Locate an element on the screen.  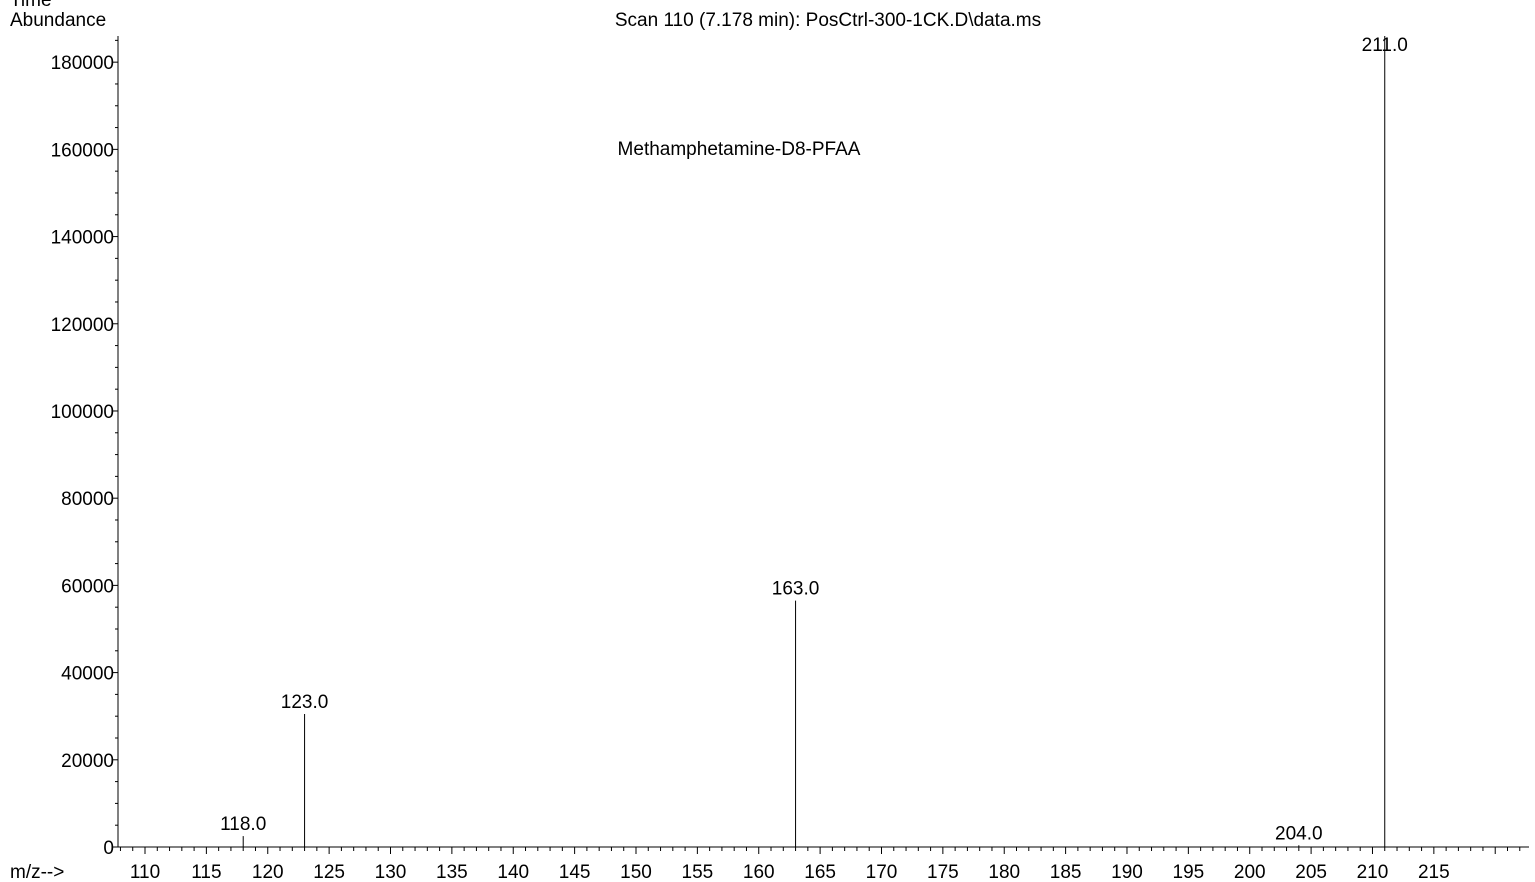
y-tick-label: 60000 is located at coordinates (87, 586).